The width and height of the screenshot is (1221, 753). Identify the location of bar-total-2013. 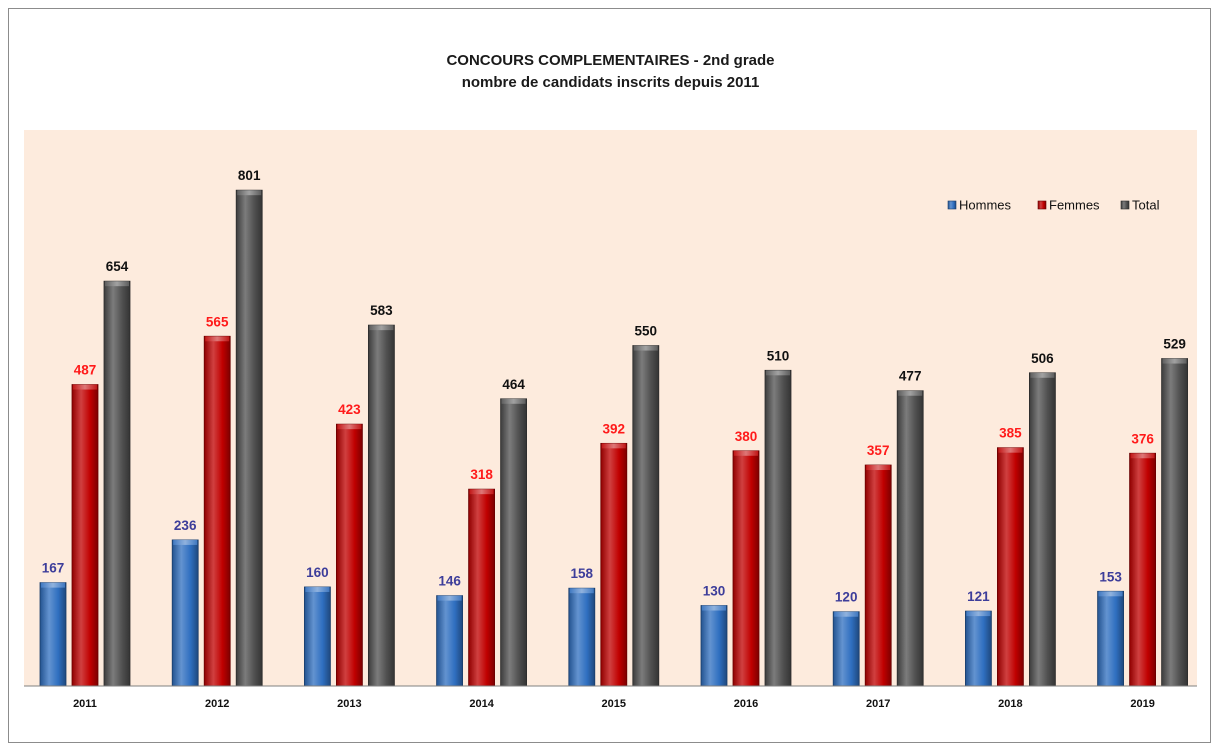
(381, 505).